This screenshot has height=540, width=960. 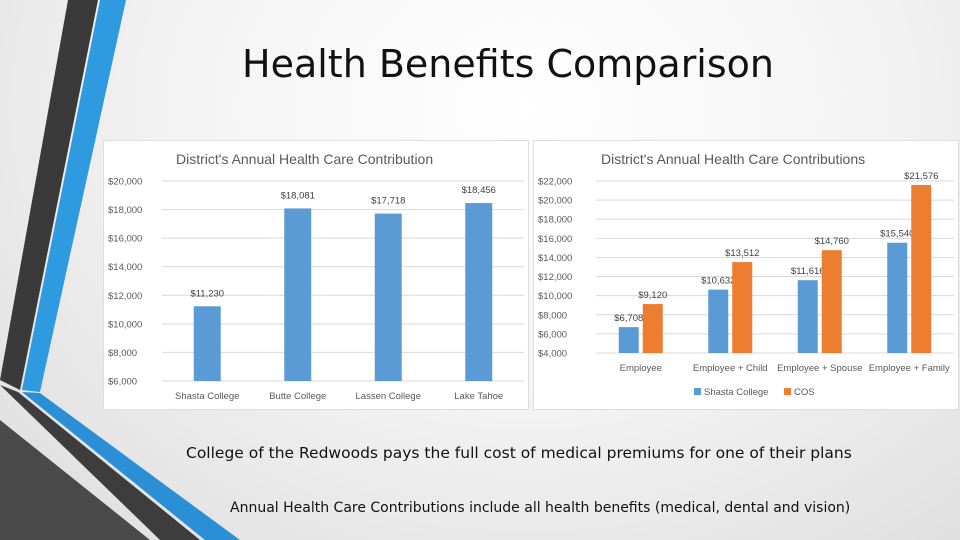 What do you see at coordinates (389, 396) in the screenshot?
I see `x-tick-label: Lassen College` at bounding box center [389, 396].